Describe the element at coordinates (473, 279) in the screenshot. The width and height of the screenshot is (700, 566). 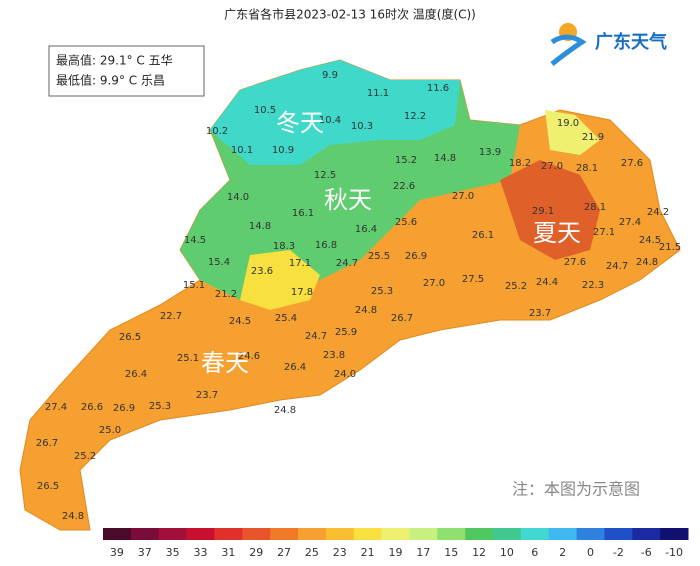
I see `station-value: 27.5` at that location.